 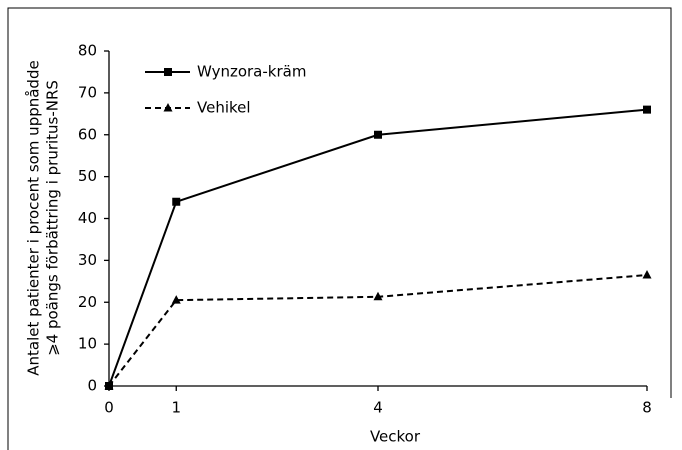 I want to click on y-tick-label: 60, so click(x=87, y=134).